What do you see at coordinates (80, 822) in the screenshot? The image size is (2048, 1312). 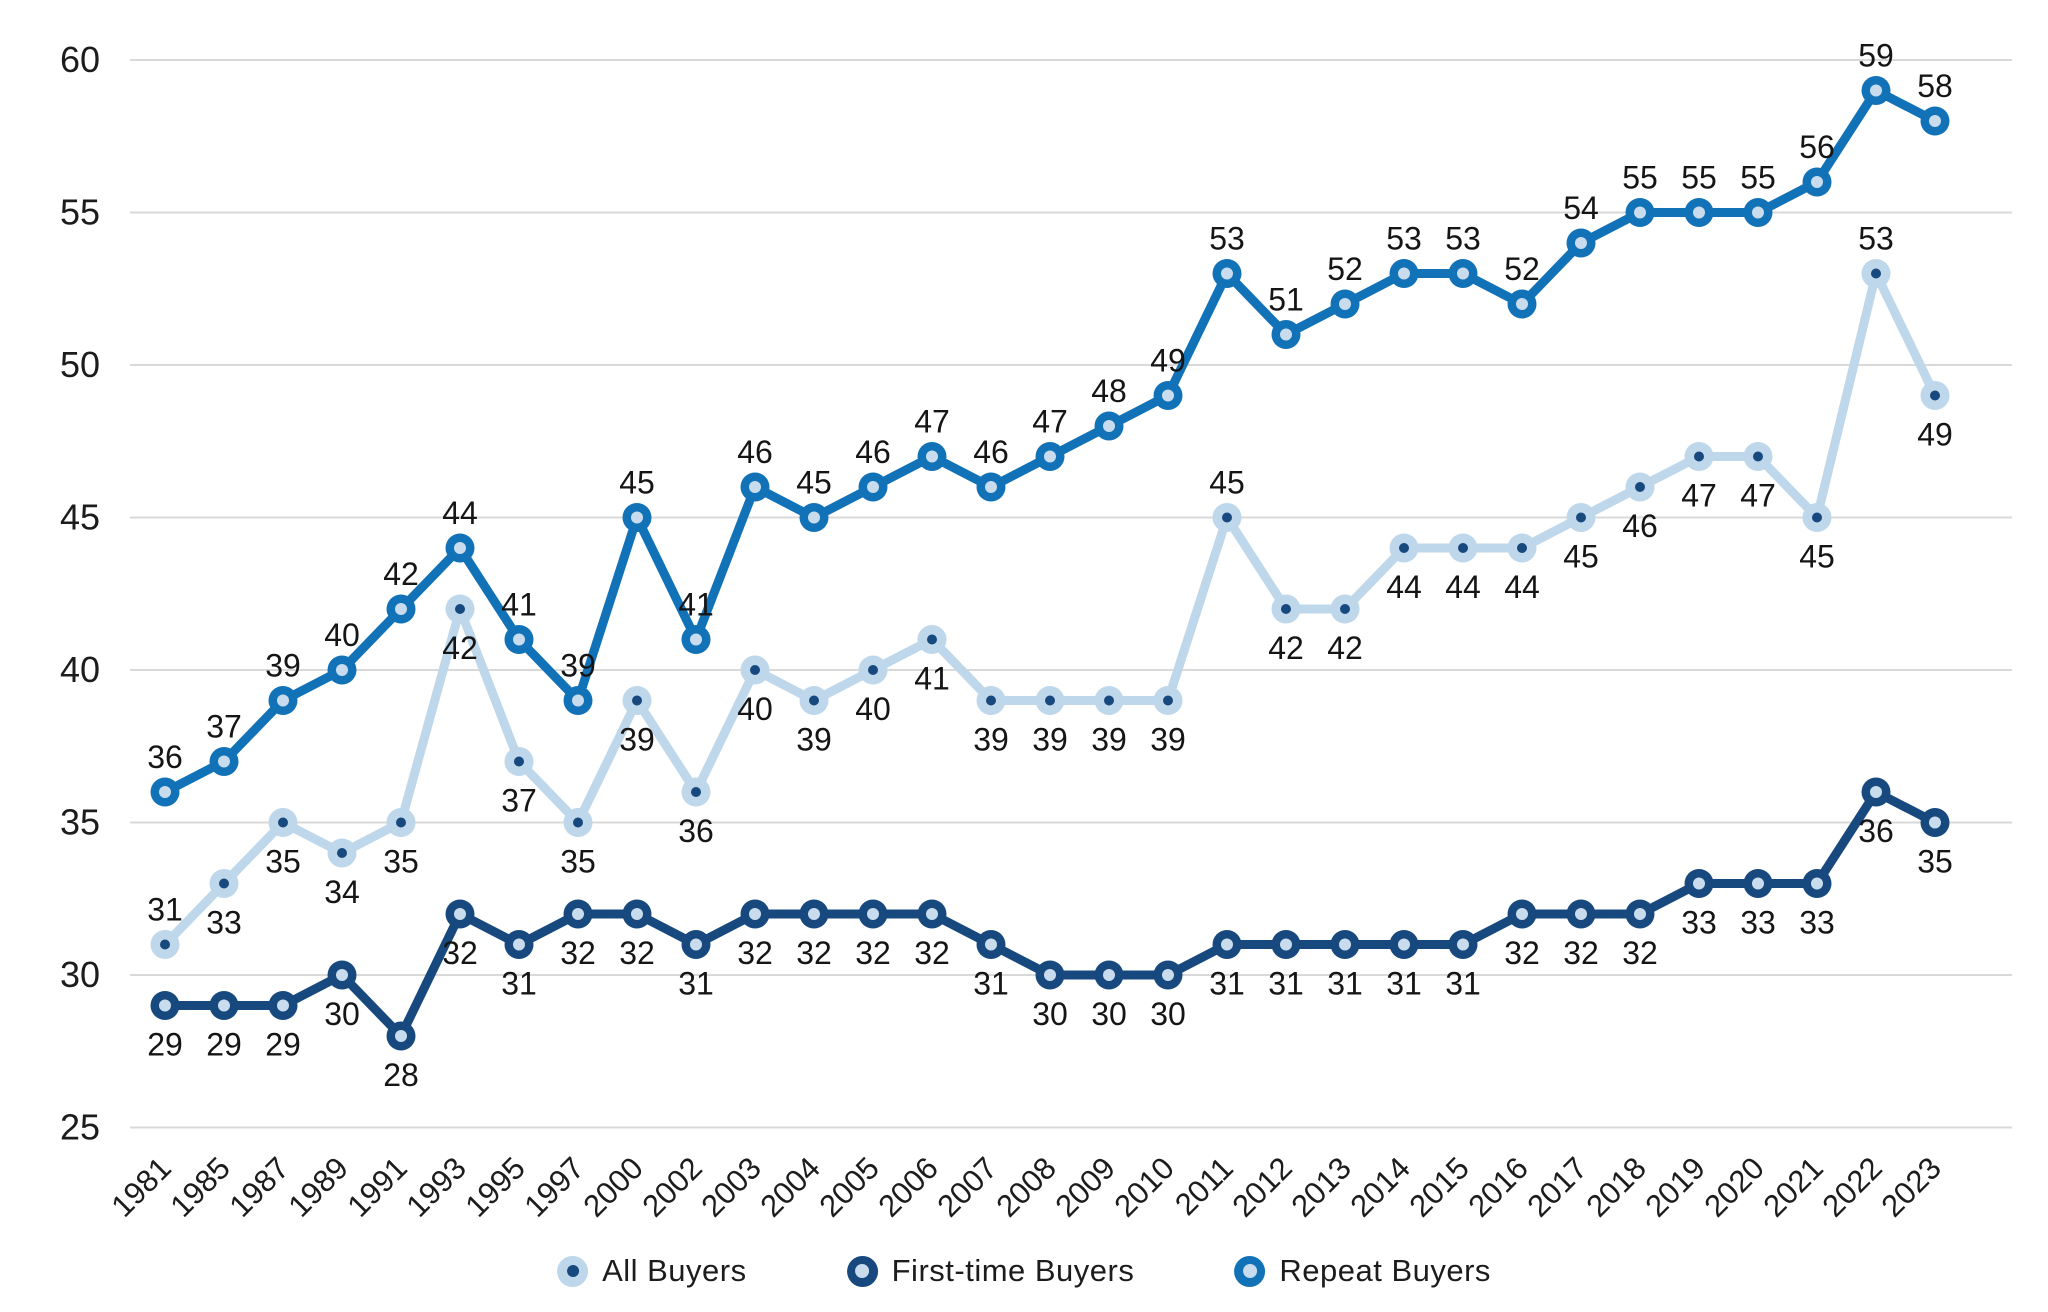 I see `y-tick-label: 35` at bounding box center [80, 822].